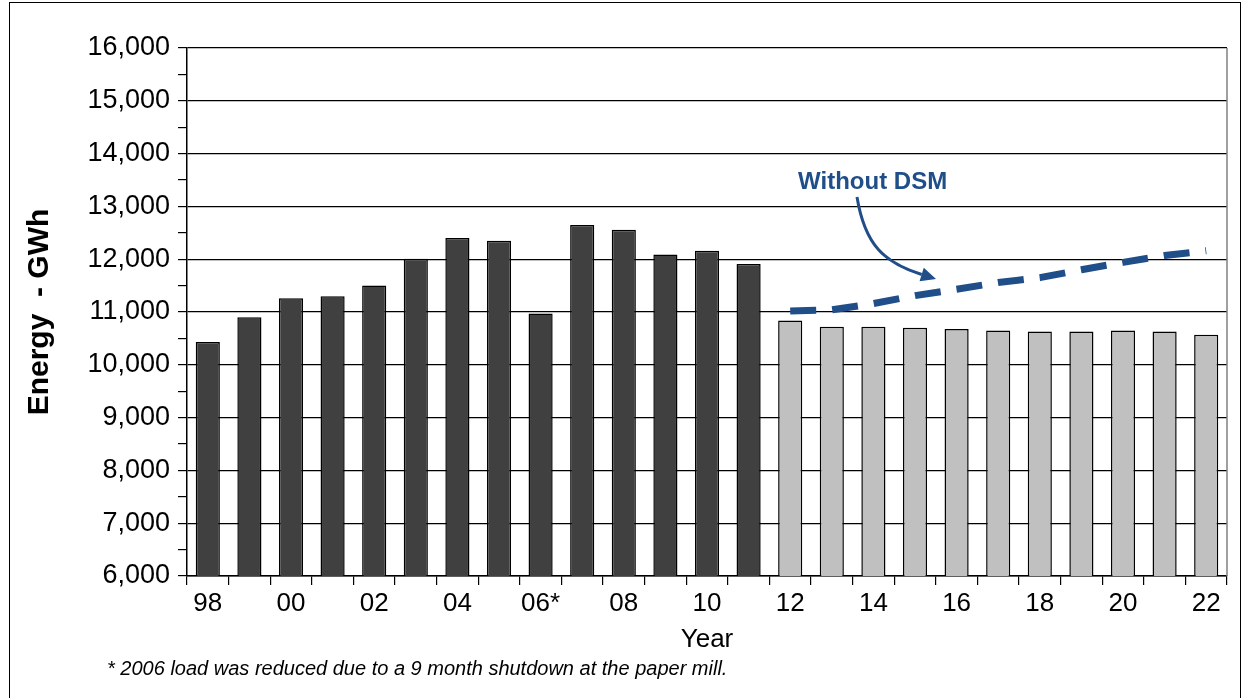 Image resolution: width=1252 pixels, height=698 pixels. Describe the element at coordinates (136, 521) in the screenshot. I see `y-tick-label: 7,000` at that location.